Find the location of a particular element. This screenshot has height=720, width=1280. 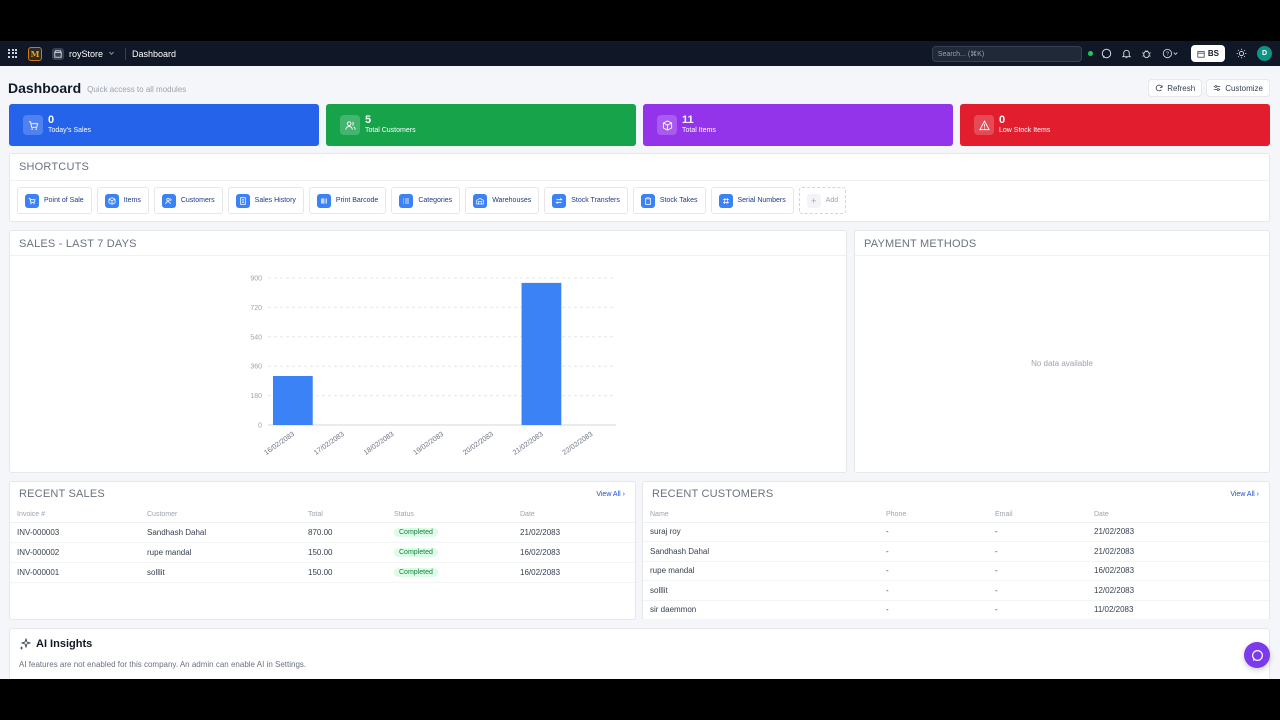

stat-card-low-stock: 0 Low Stock Items is located at coordinates (1115, 125).